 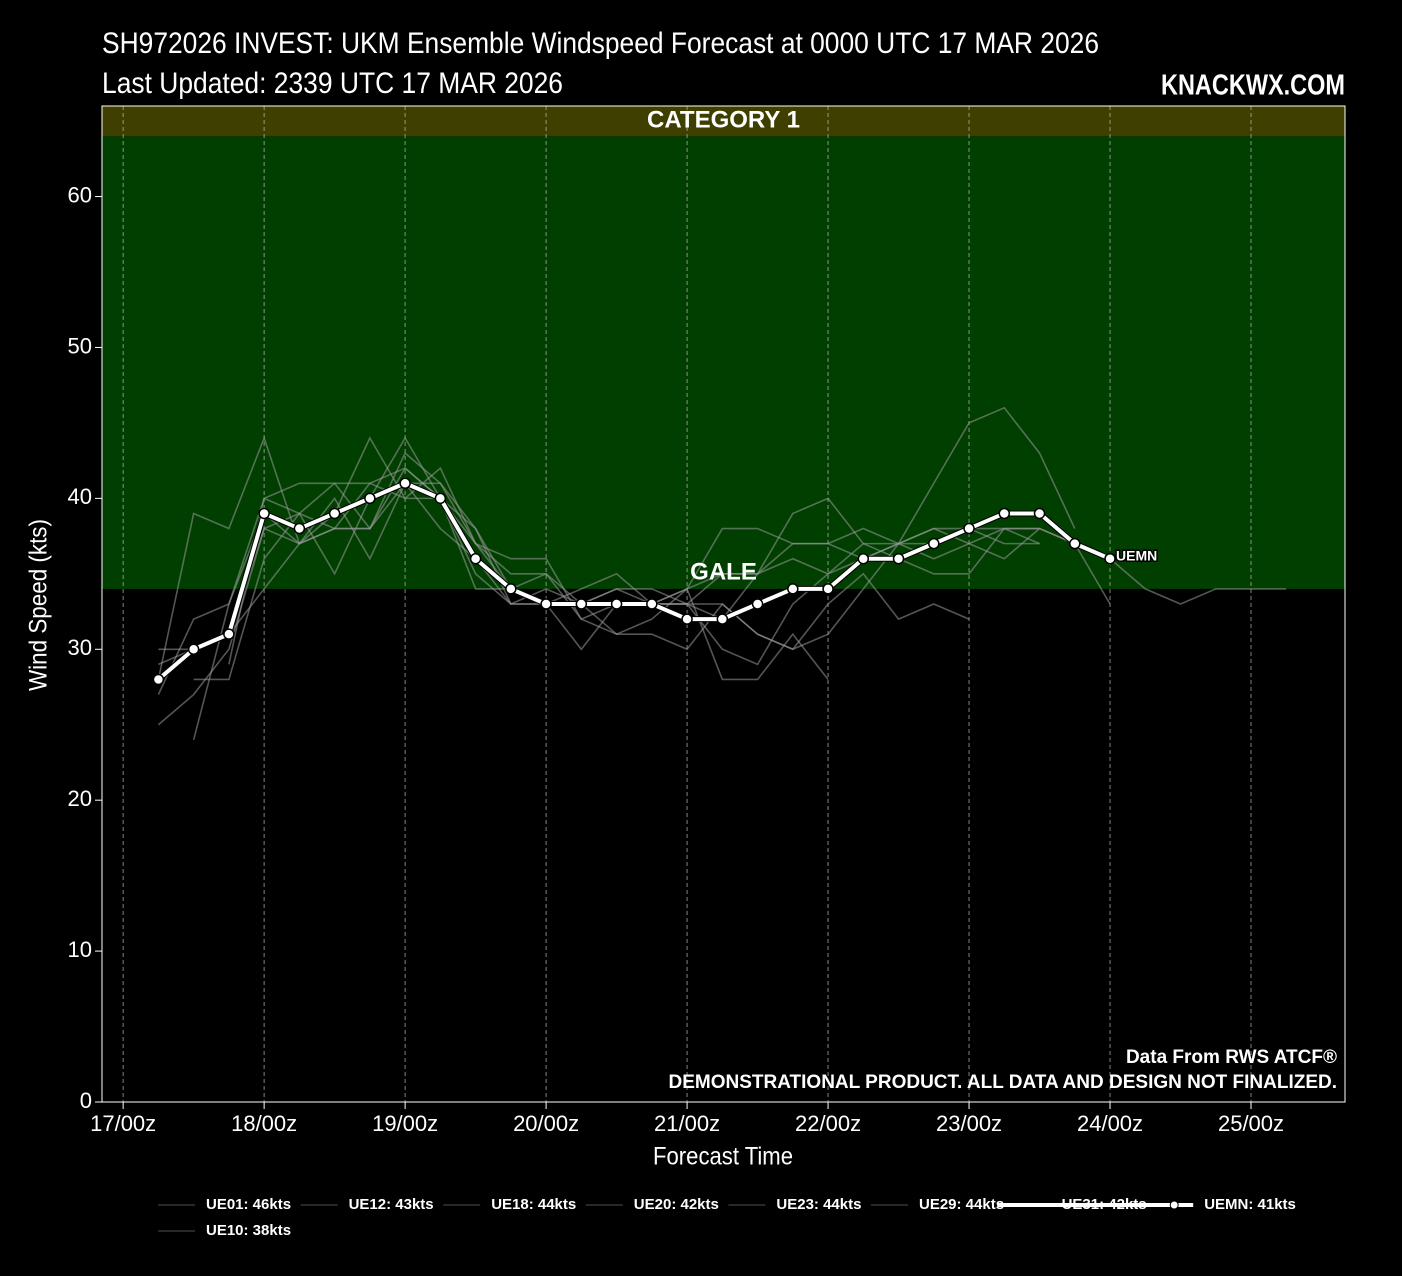 I want to click on band-label: GALE, so click(x=723, y=571).